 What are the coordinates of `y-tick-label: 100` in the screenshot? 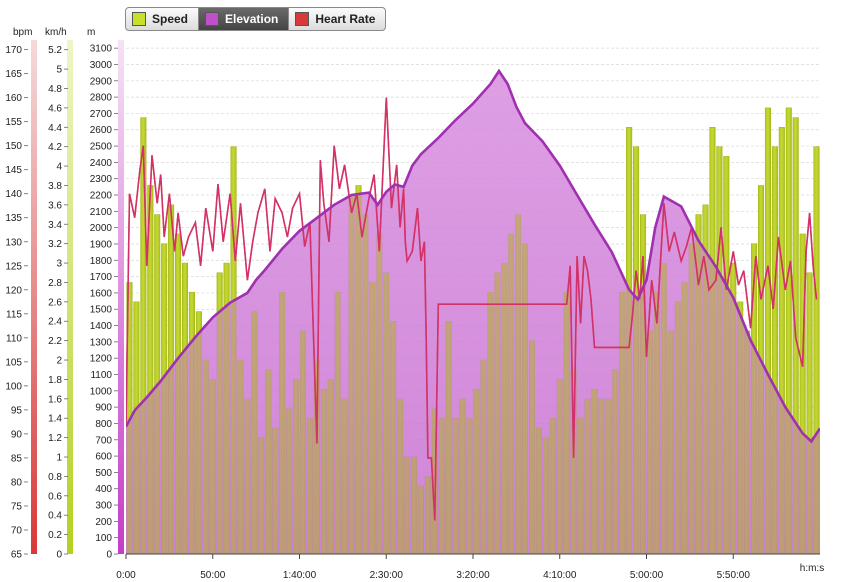 It's located at (103, 538).